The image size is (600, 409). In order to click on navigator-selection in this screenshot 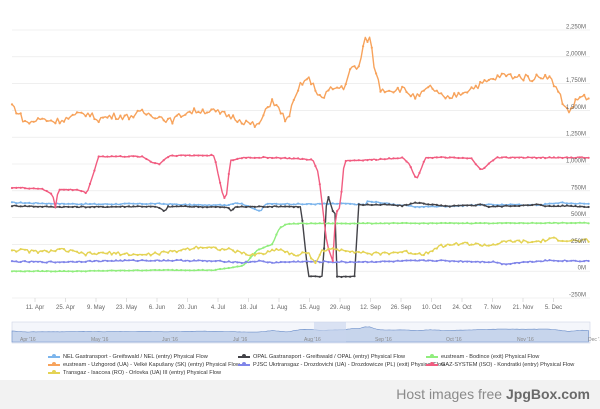, I will do `click(330, 332)`.